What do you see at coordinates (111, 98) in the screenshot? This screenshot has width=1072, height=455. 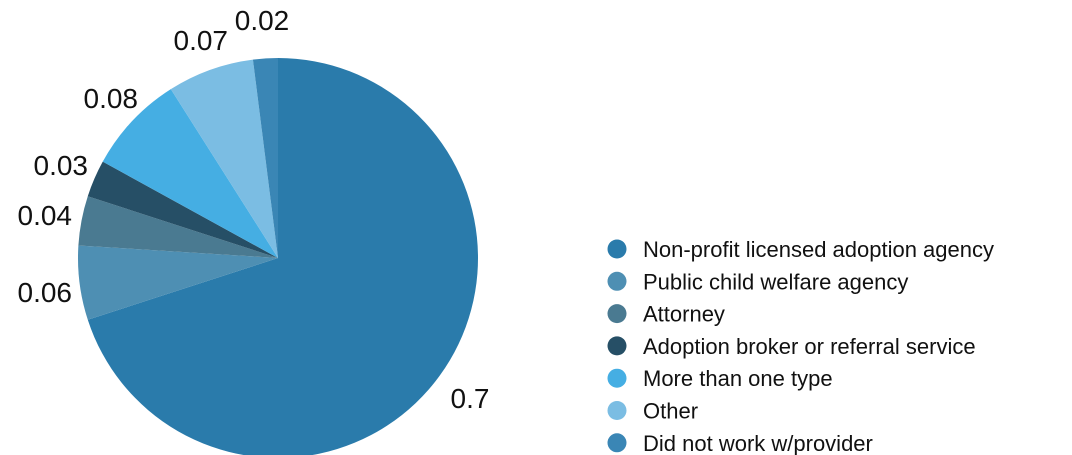 I see `data-label-5: 0.08` at bounding box center [111, 98].